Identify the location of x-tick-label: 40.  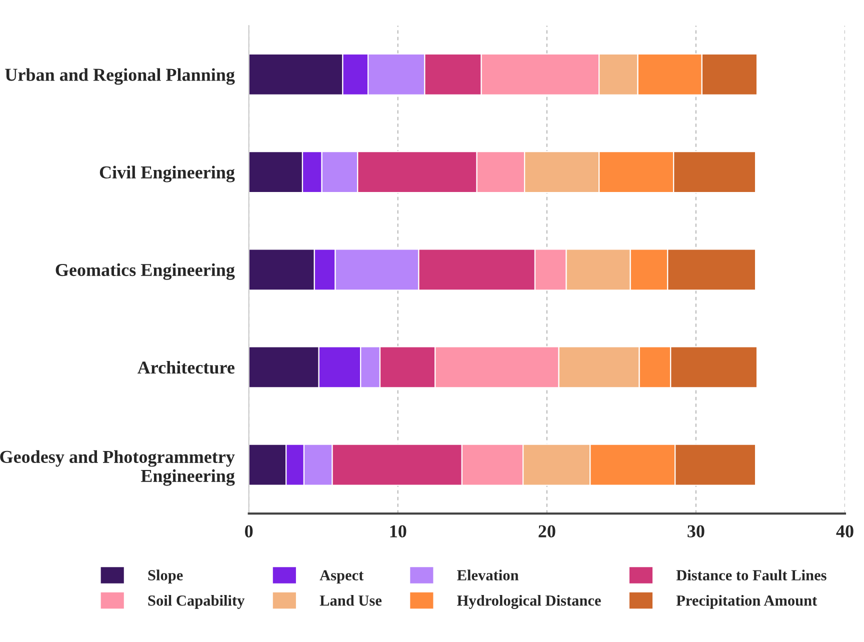
(845, 531).